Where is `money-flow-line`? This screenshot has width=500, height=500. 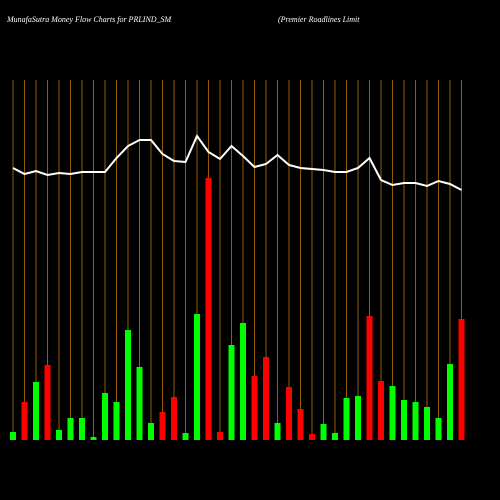 money-flow-line is located at coordinates (237, 162).